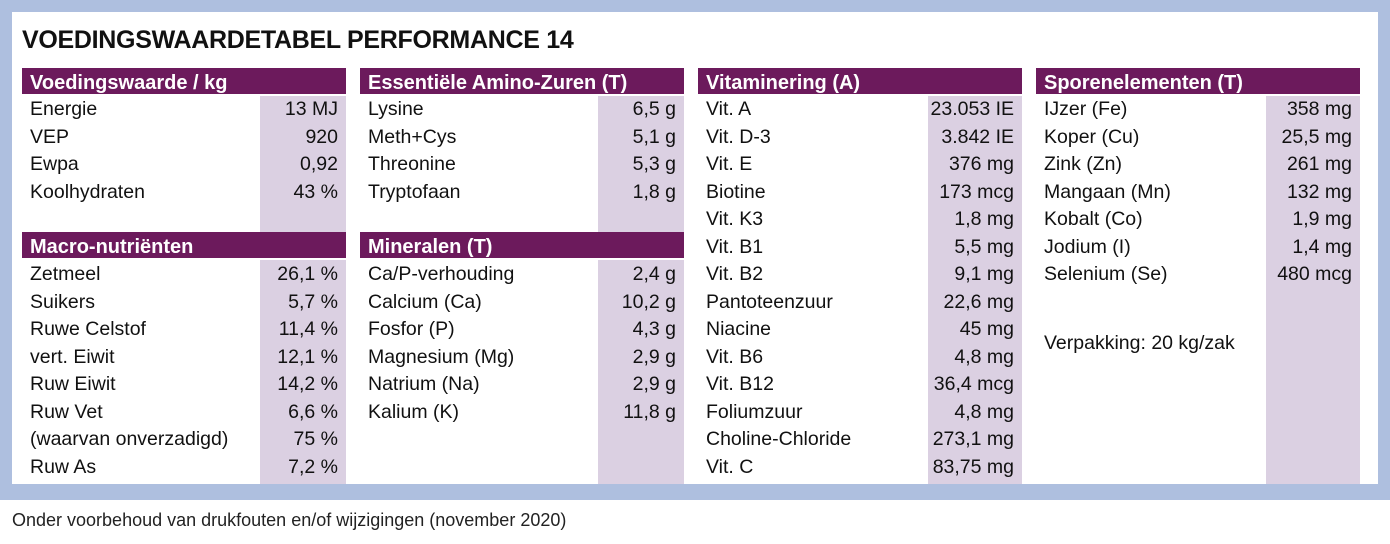  I want to click on row-label: Vit. A, so click(729, 109).